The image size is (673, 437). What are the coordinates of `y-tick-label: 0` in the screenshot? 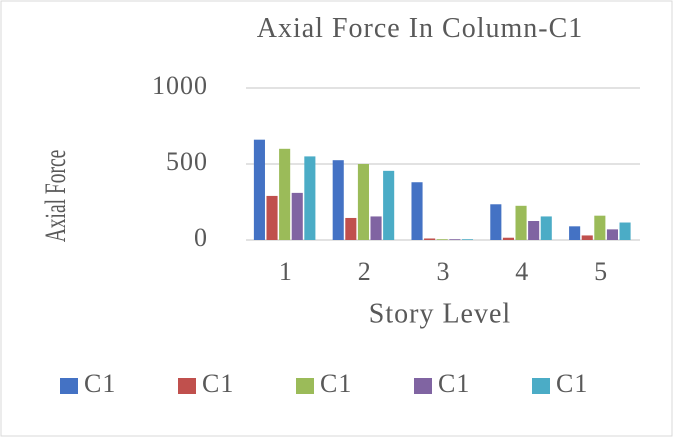 It's located at (201, 237).